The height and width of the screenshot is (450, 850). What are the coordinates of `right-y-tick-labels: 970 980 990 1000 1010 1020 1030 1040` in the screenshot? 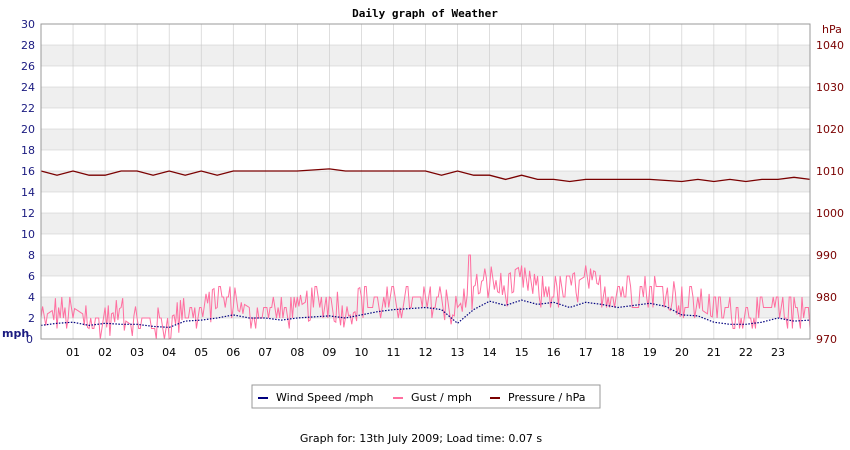 It's located at (830, 192).